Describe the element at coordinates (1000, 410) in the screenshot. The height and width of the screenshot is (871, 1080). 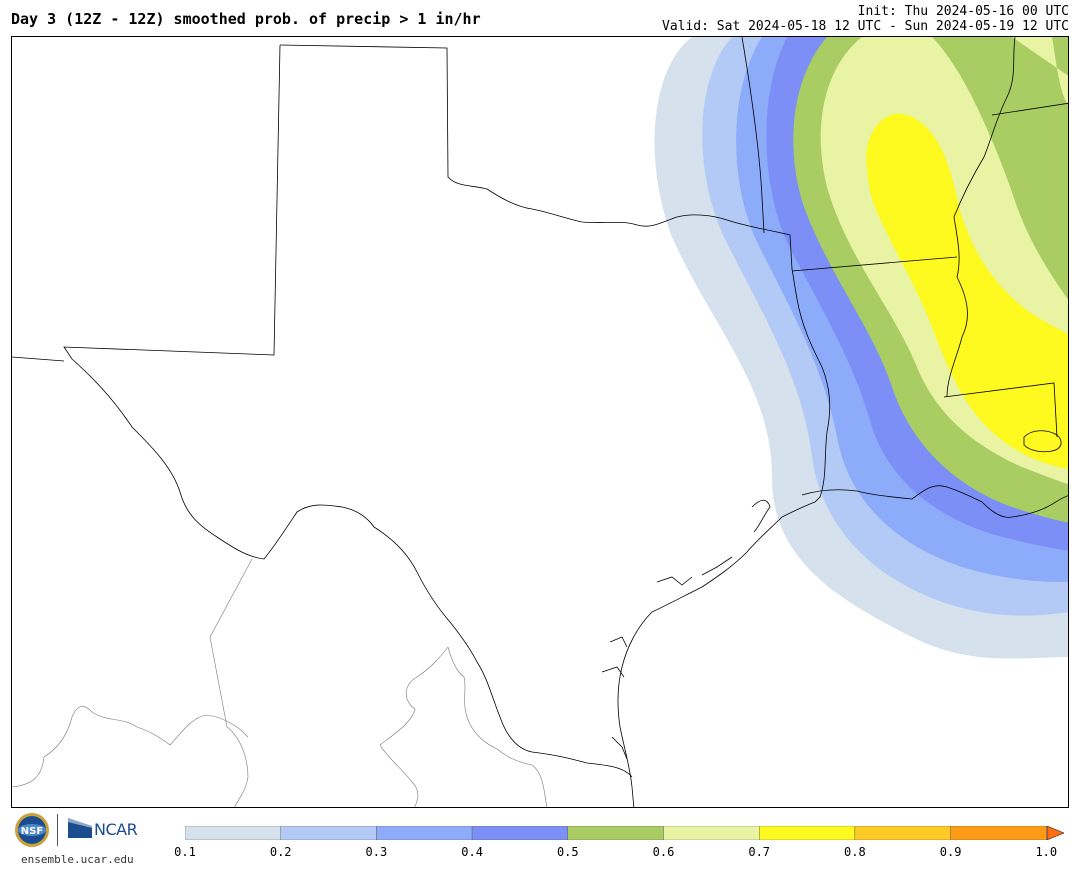
I see `la-ms-border` at that location.